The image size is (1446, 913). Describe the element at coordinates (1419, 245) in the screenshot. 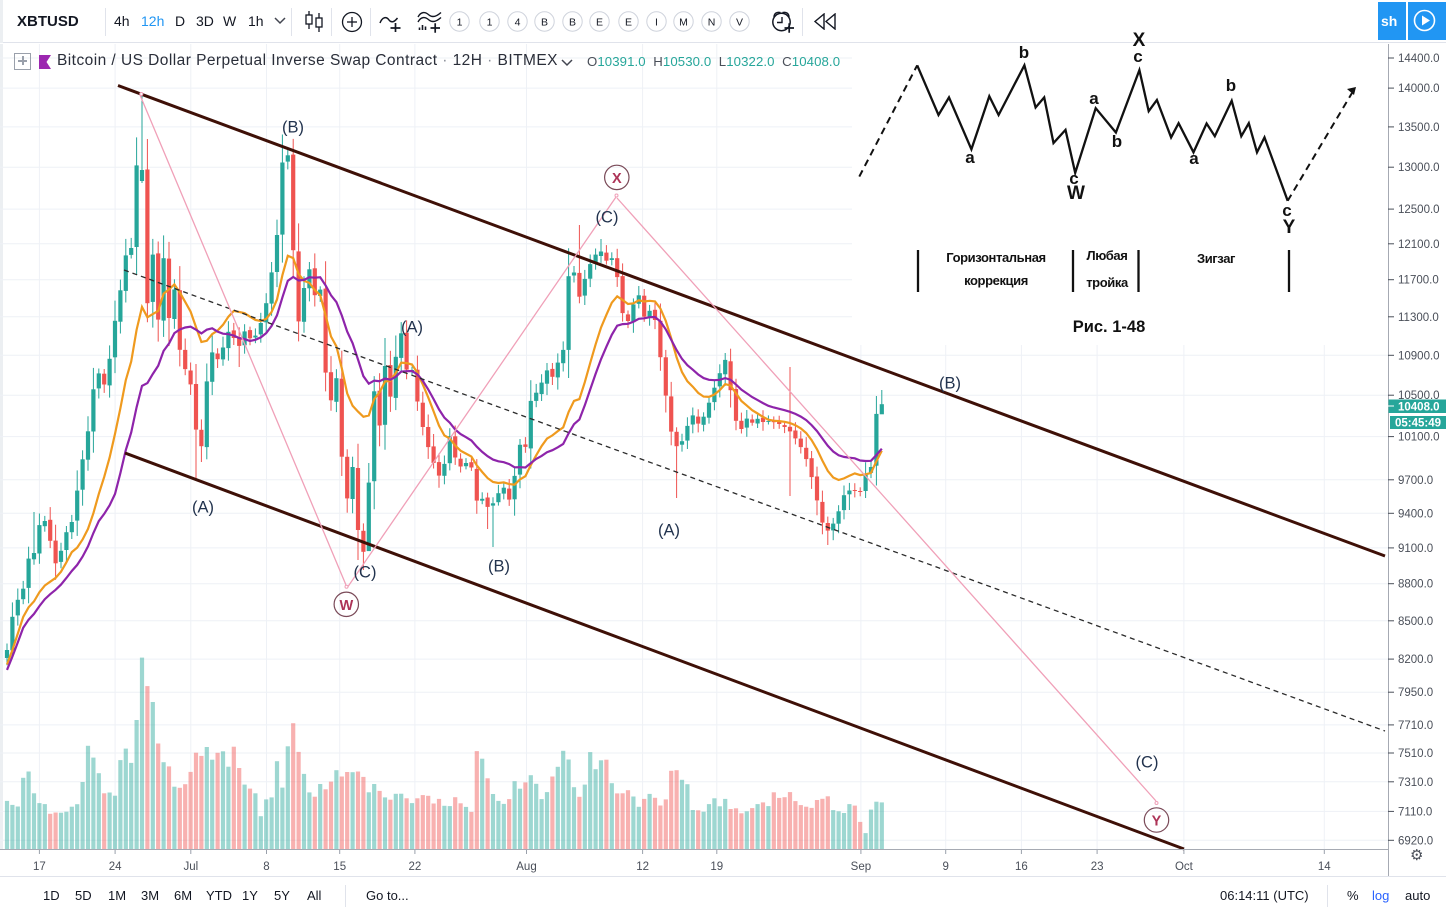

I see `svg-text: 12100.0` at that location.